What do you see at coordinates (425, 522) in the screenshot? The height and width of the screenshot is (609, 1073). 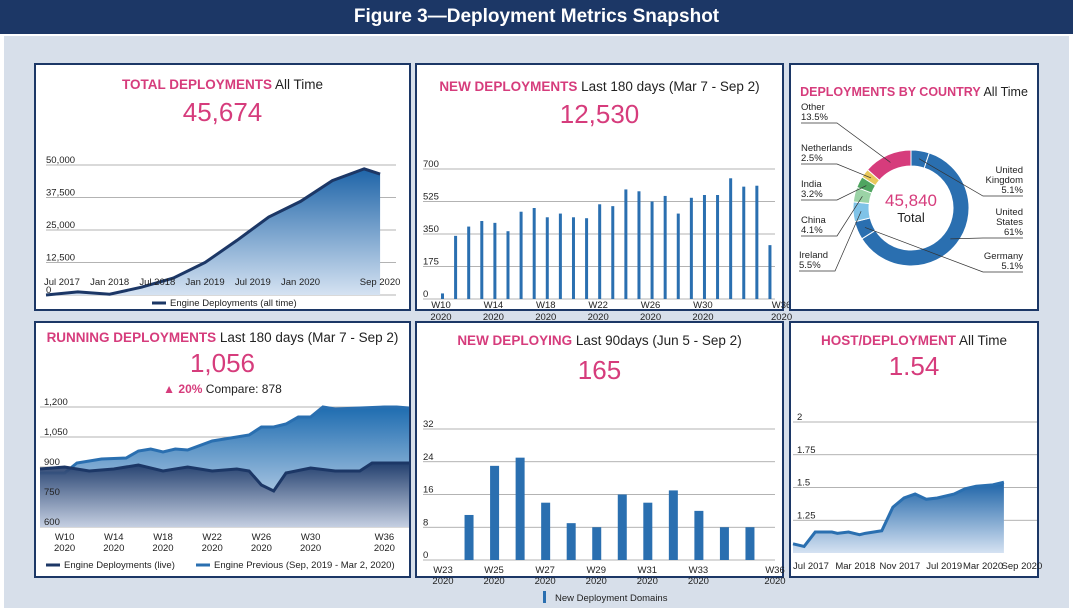 I see `y-tick-label: 8` at bounding box center [425, 522].